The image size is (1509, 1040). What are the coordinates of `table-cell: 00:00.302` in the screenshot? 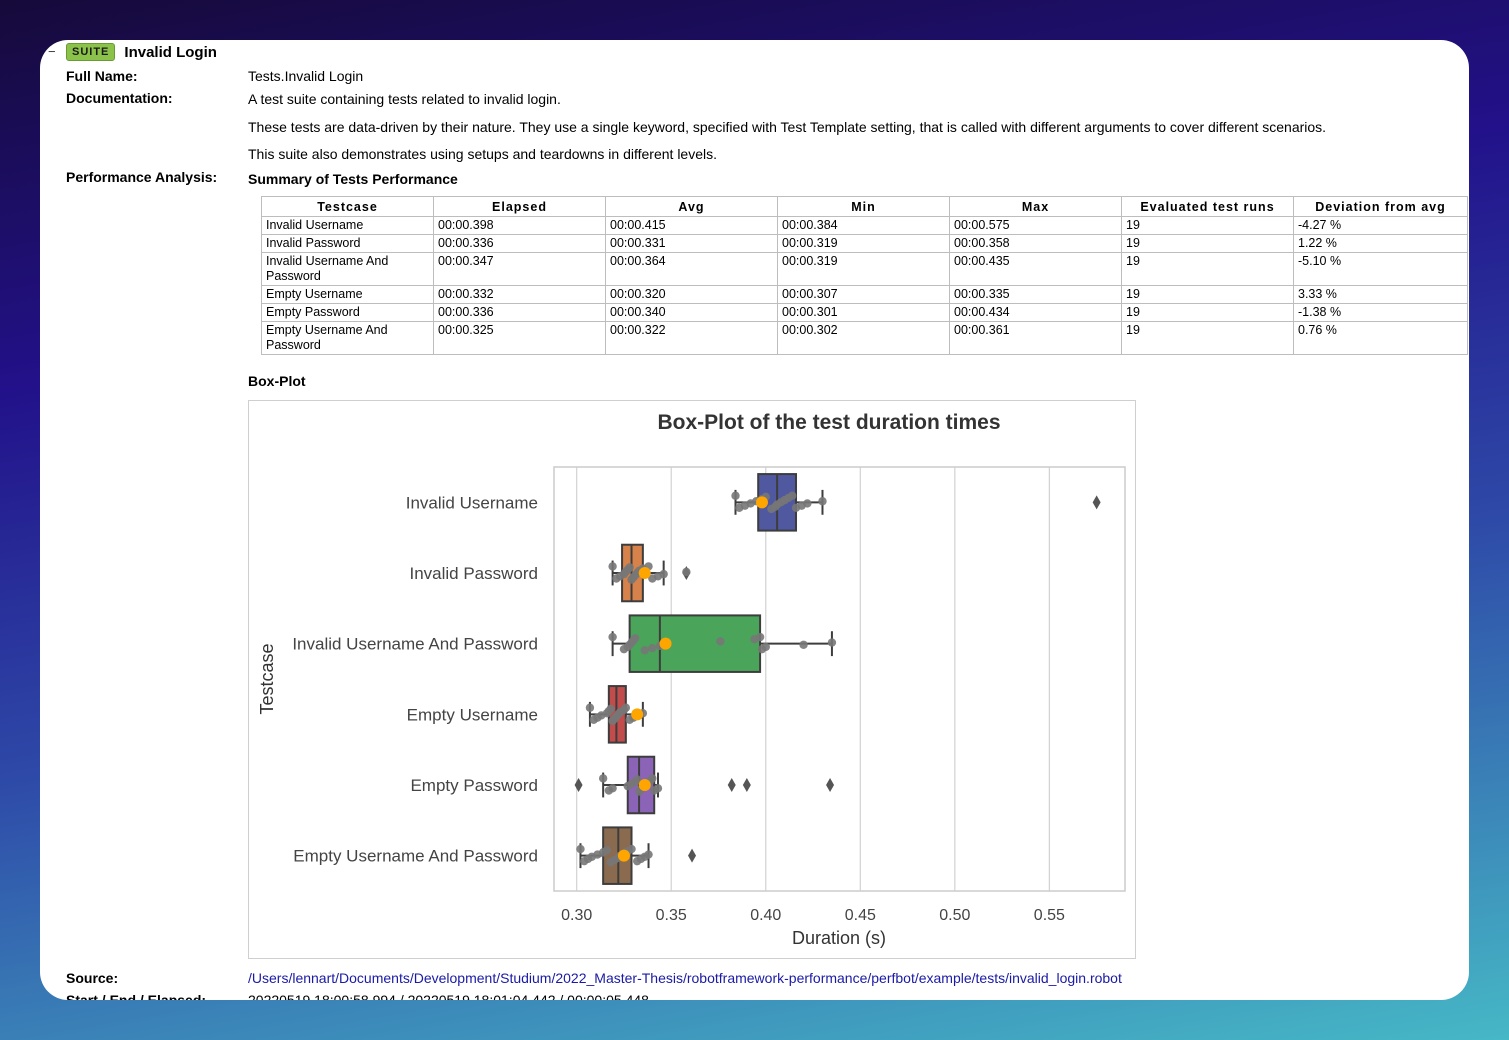 It's located at (863, 338).